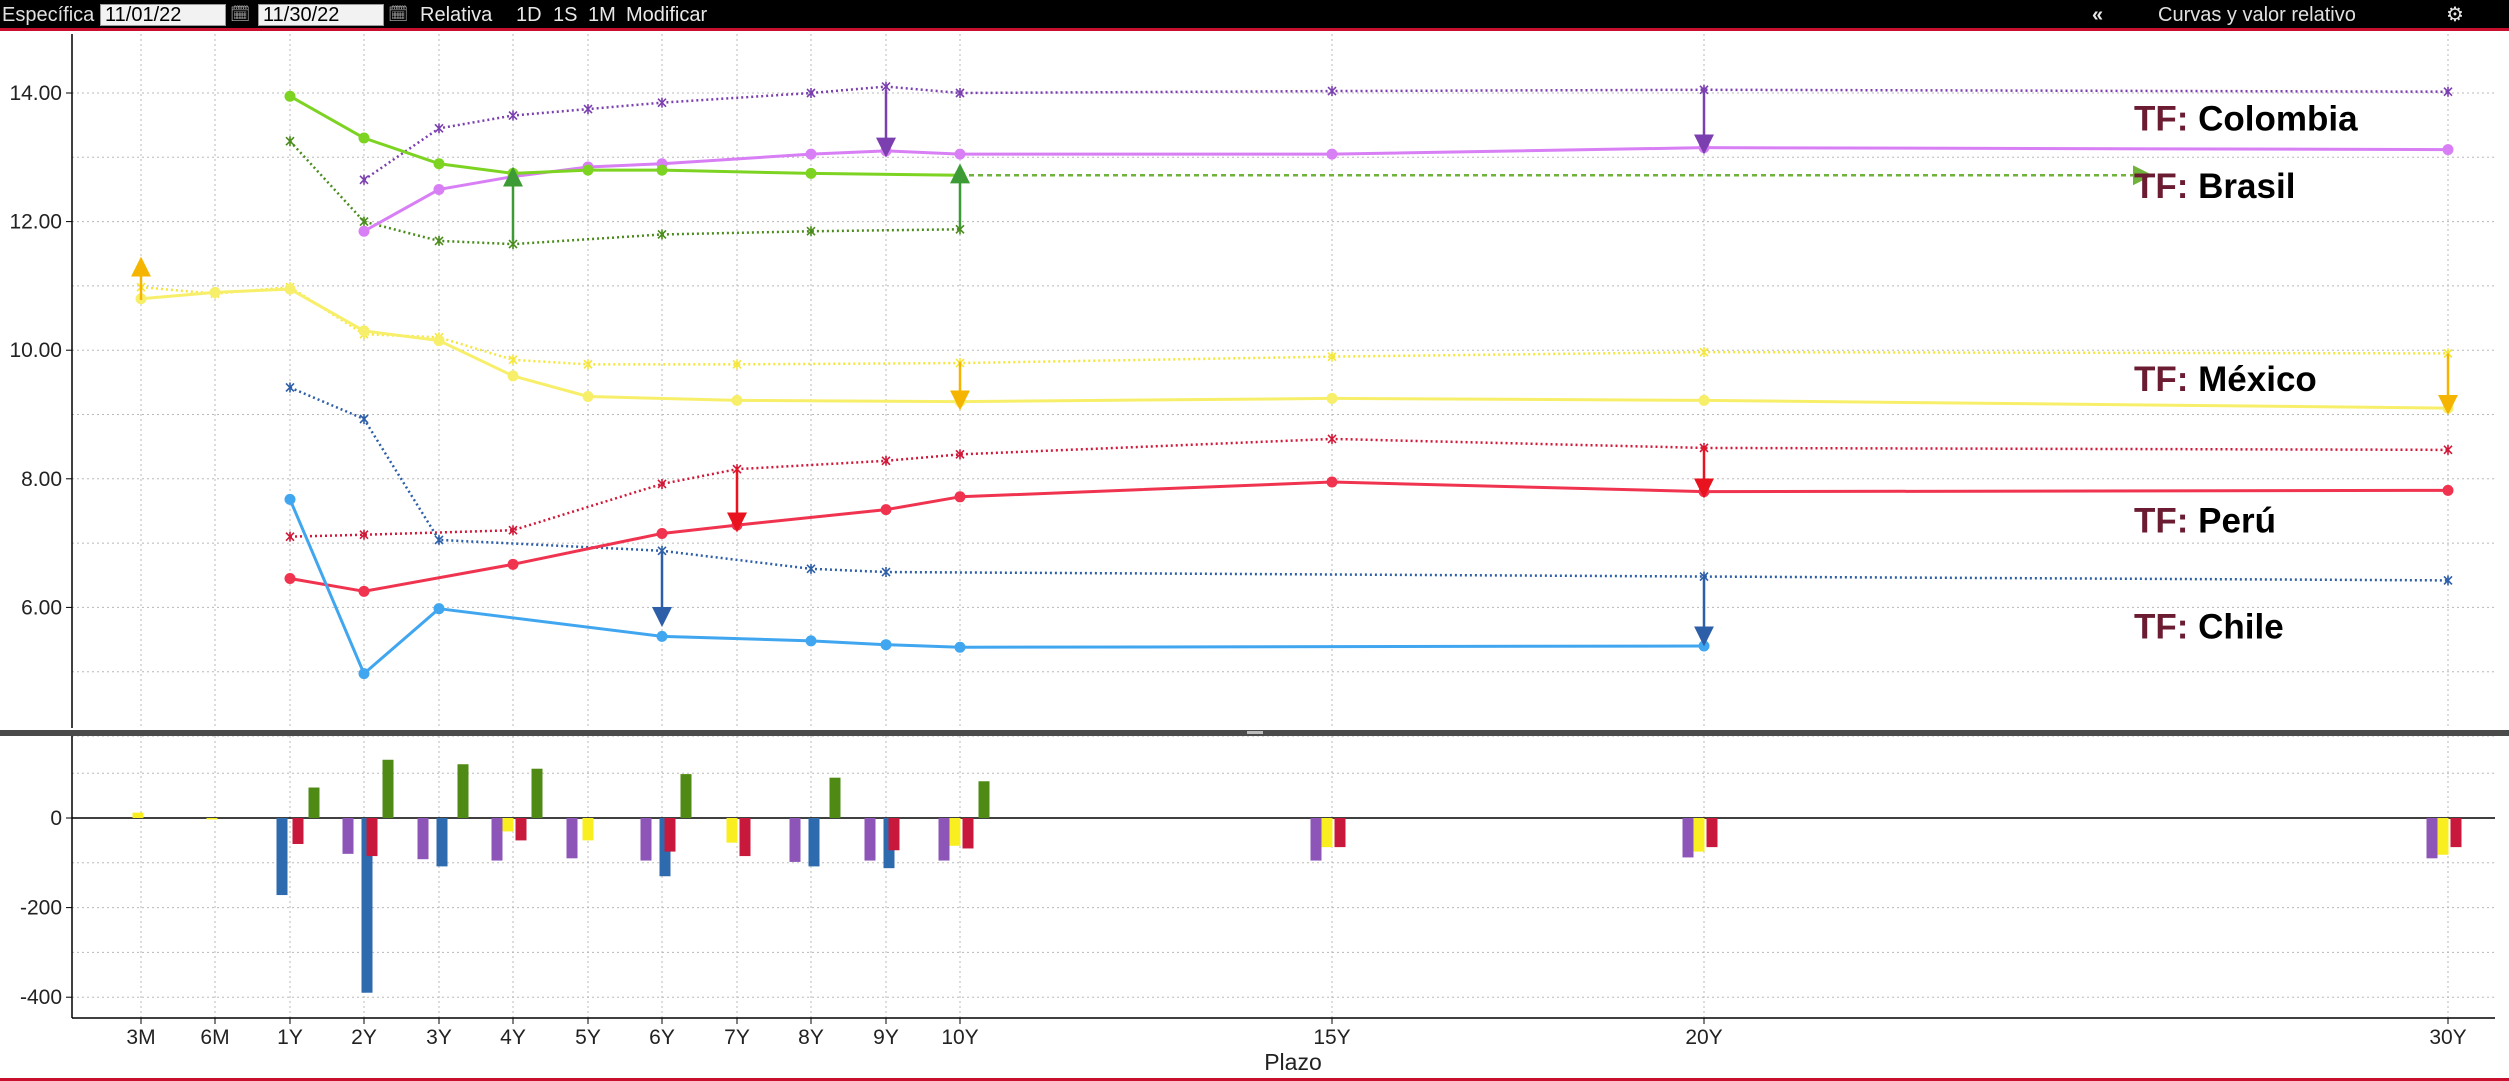 The height and width of the screenshot is (1081, 2509). Describe the element at coordinates (442, 842) in the screenshot. I see `bar-chile-3y` at that location.